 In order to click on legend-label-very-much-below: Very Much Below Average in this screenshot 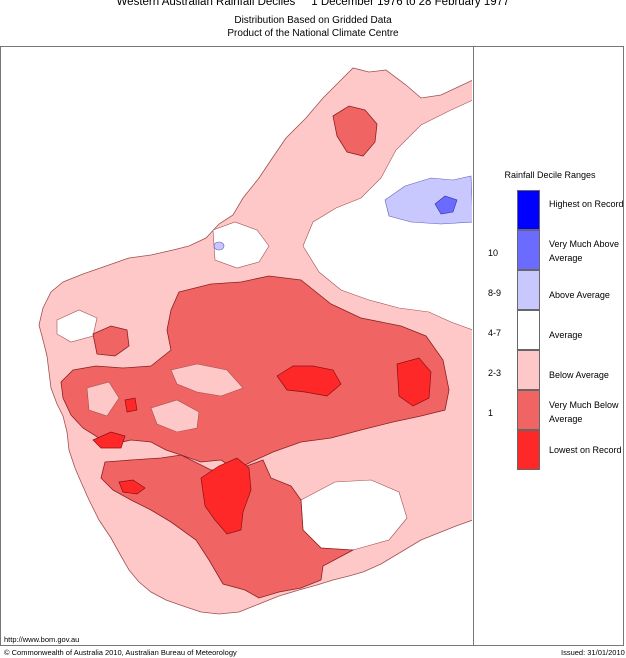, I will do `click(584, 412)`.